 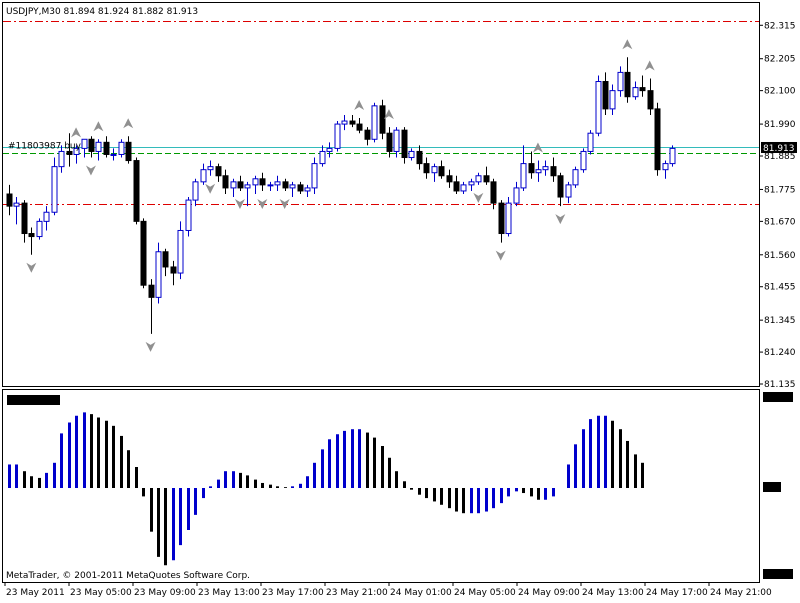 I want to click on y-tick-label: 81.455, so click(x=780, y=288).